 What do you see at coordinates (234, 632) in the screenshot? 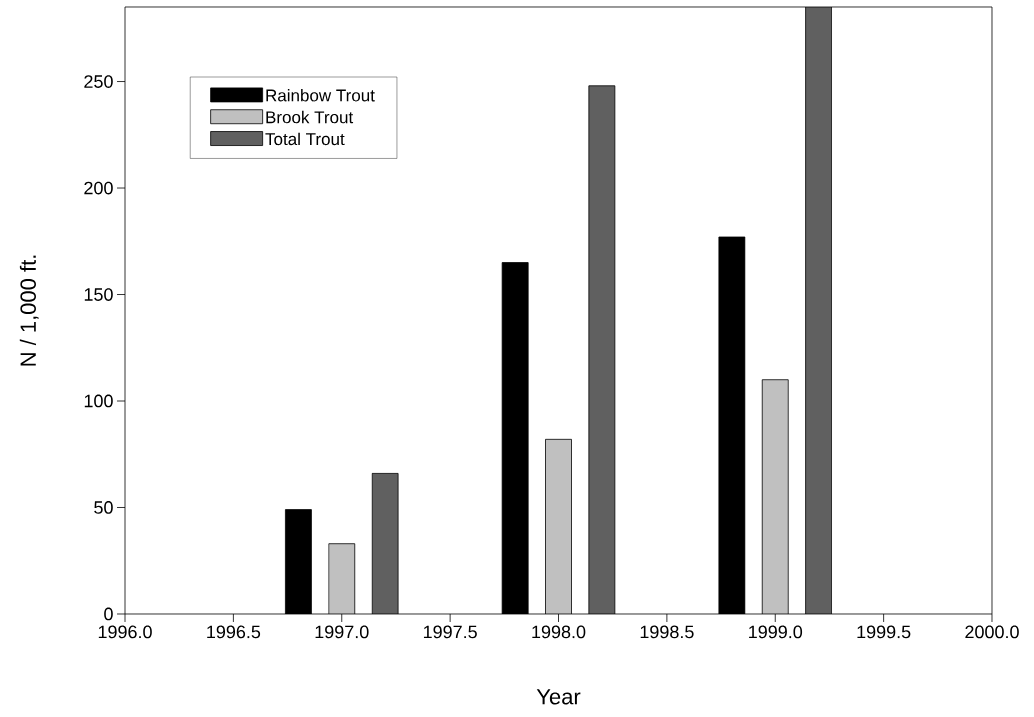
I see `x-tick-label: 1996.5` at bounding box center [234, 632].